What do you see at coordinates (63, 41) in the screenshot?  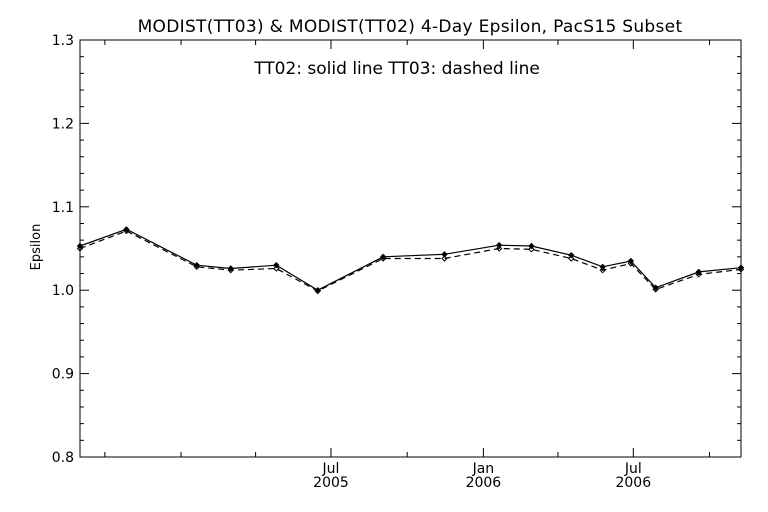 I see `y-tick-label: 1.3` at bounding box center [63, 41].